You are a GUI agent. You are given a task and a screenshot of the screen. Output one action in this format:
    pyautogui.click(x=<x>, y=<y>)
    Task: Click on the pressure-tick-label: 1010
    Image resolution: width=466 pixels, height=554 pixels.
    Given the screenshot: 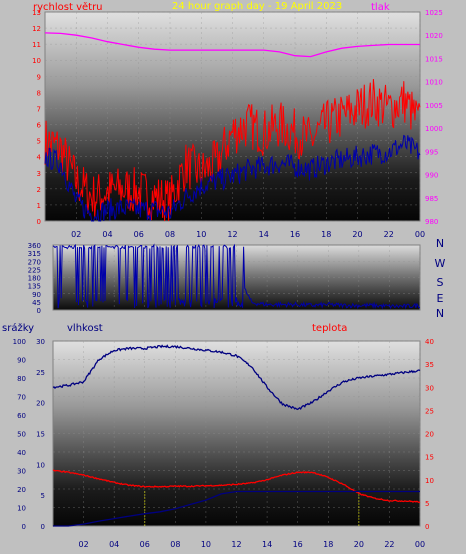 What is the action you would take?
    pyautogui.click(x=434, y=83)
    